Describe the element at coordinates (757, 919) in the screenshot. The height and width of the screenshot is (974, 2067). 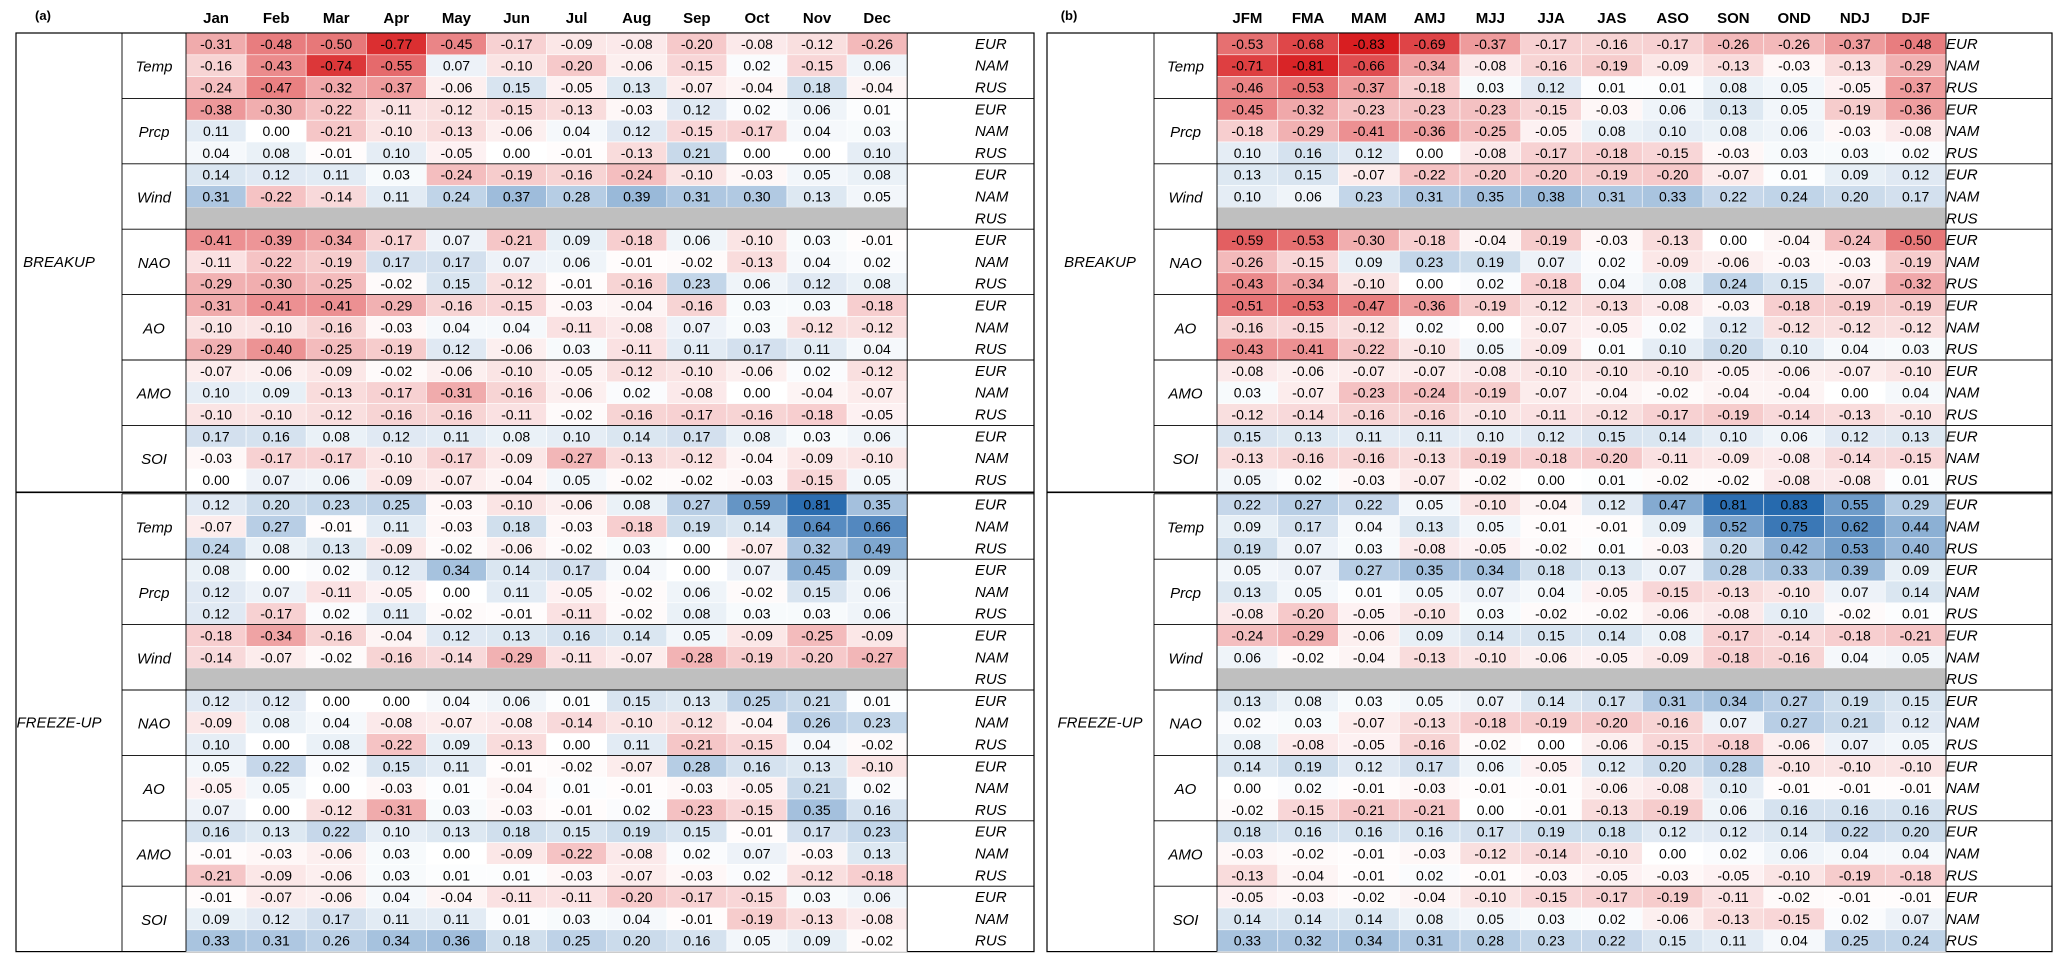
I see `cell-value: -0.19` at that location.